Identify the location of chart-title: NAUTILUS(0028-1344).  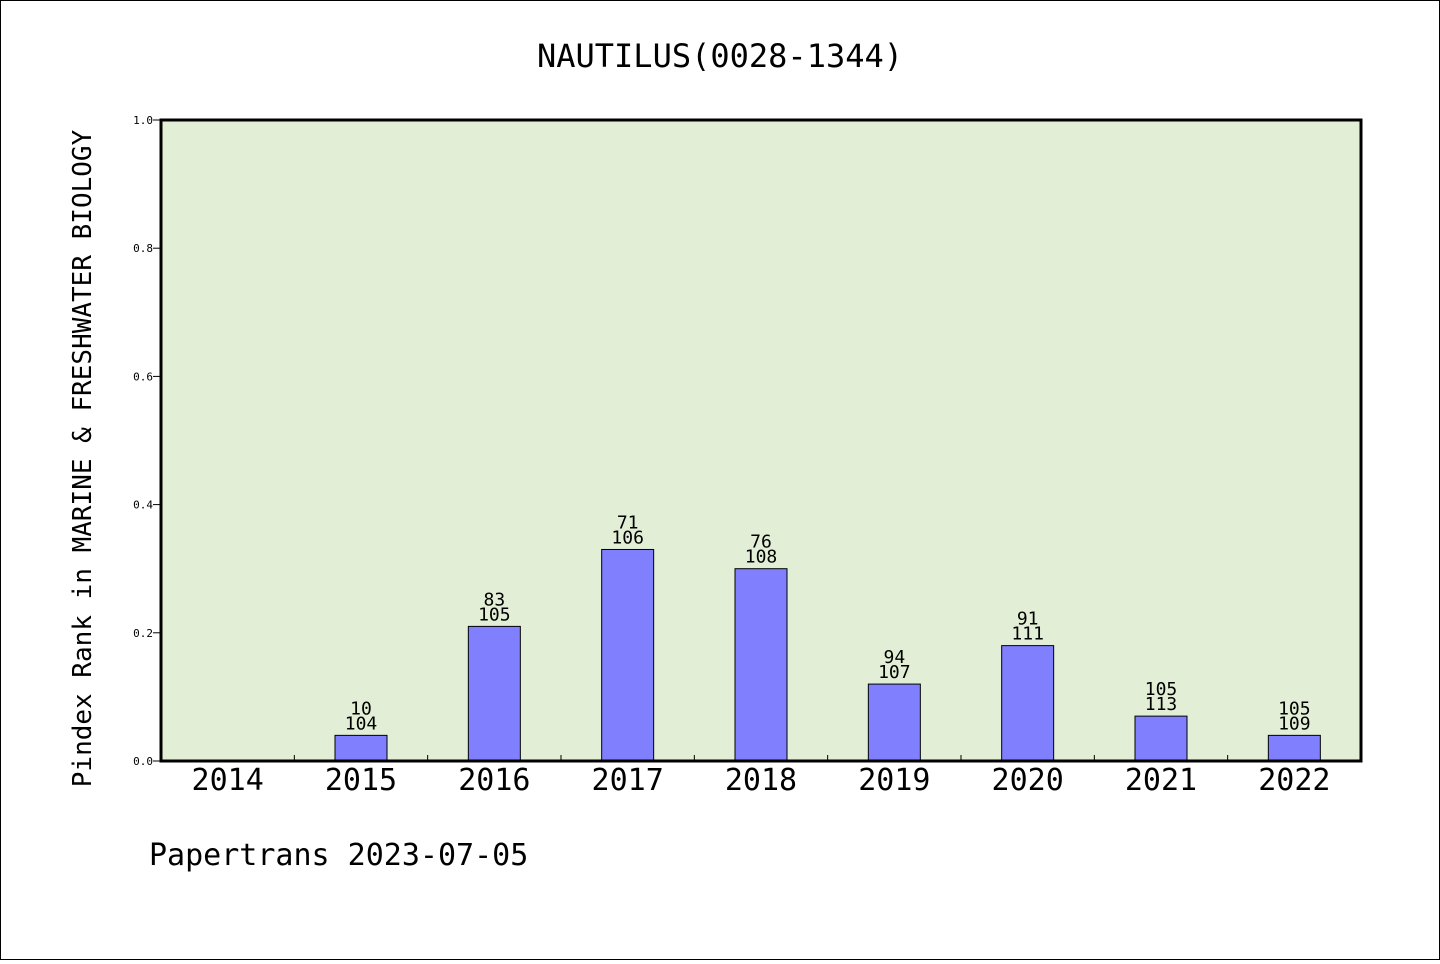
(720, 56).